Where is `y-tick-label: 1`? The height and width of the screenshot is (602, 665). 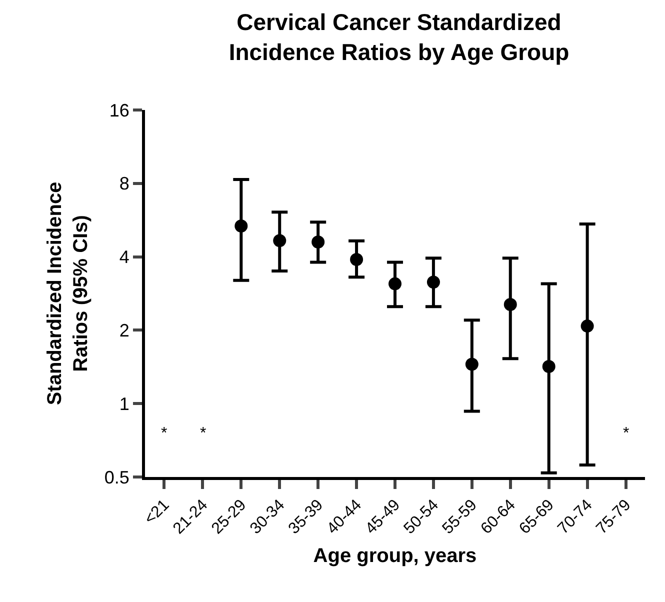
y-tick-label: 1 is located at coordinates (124, 404).